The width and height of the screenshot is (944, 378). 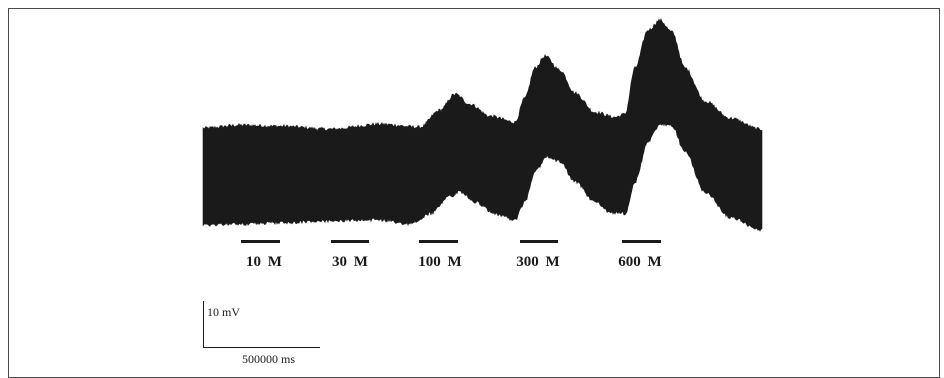 I want to click on scale-bar-time-label: 500000 ms, so click(x=269, y=359).